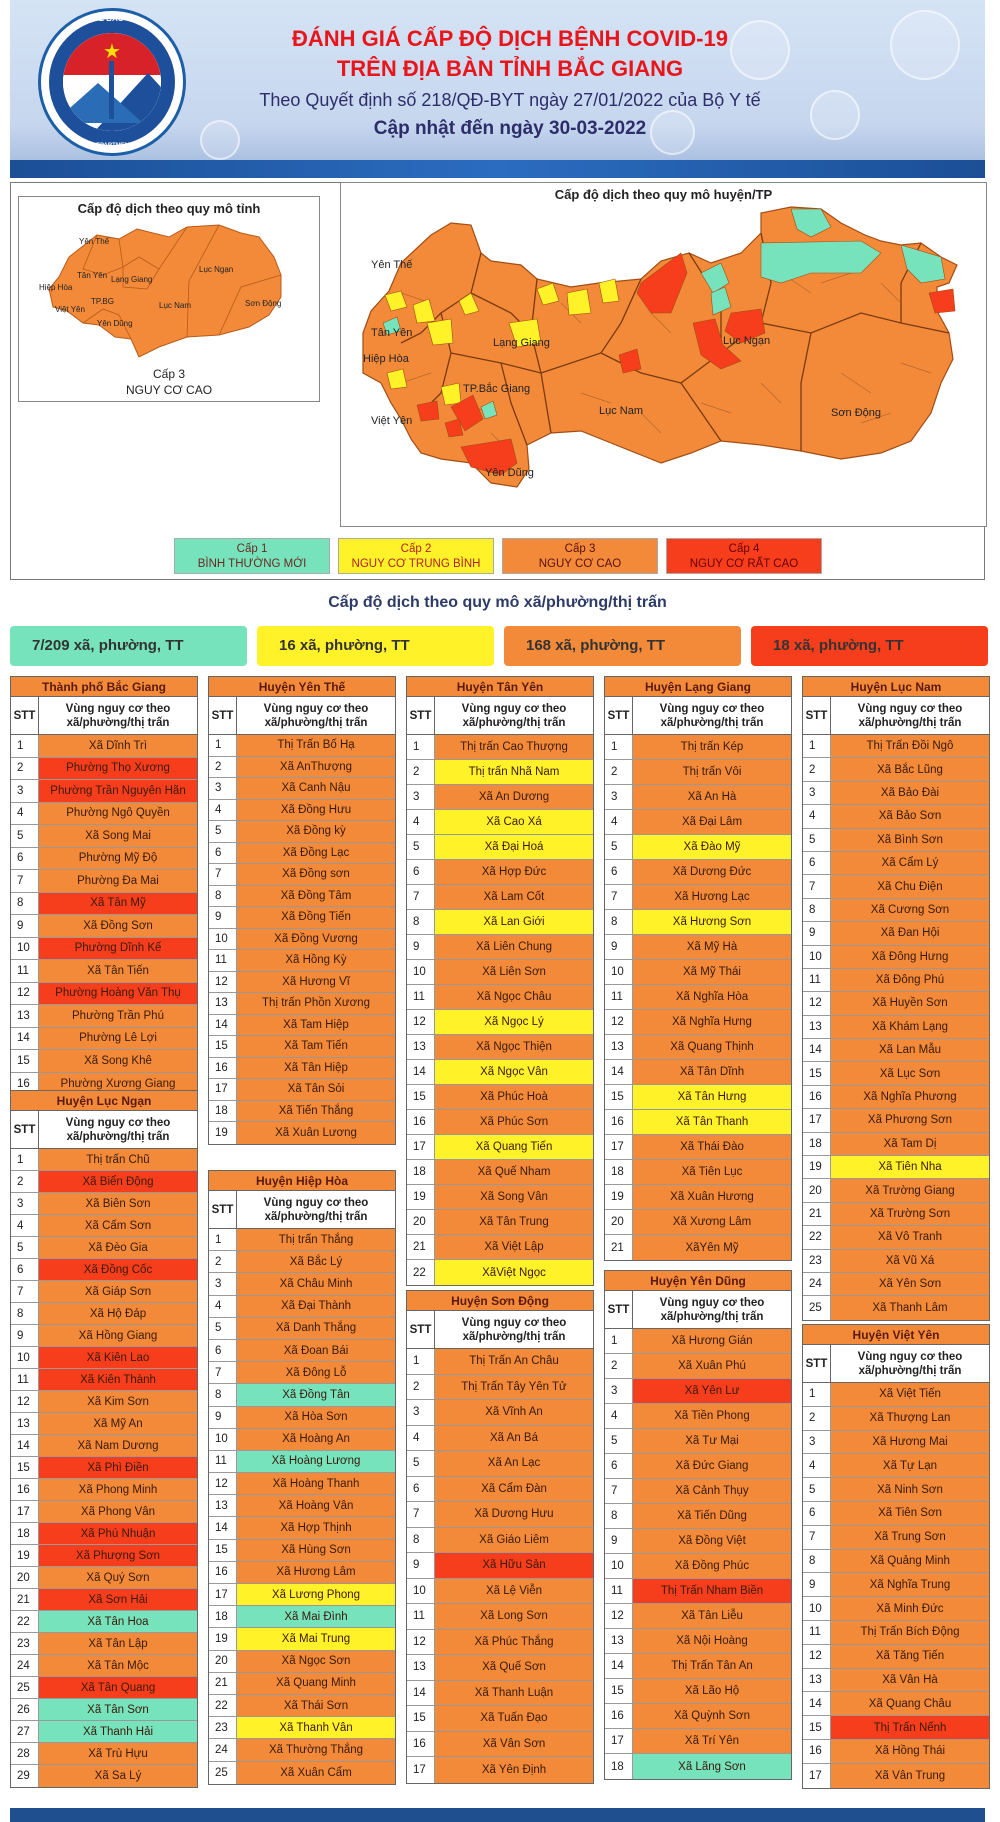  What do you see at coordinates (316, 895) in the screenshot?
I see `commune-name: Xã Đồng Tâm` at bounding box center [316, 895].